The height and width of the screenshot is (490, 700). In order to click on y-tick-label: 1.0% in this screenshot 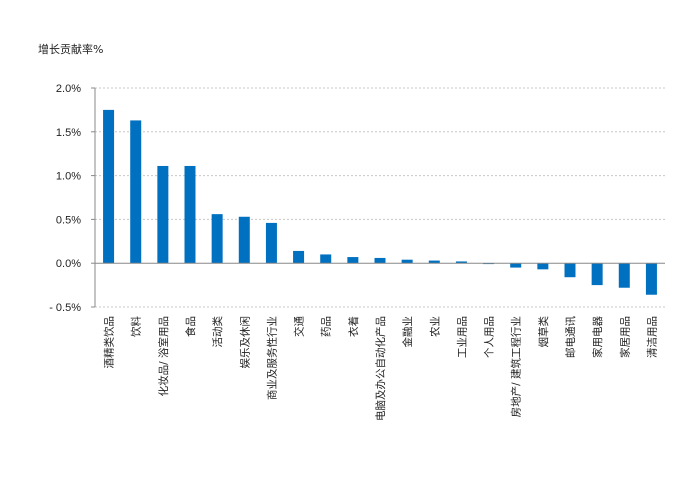, I will do `click(68, 177)`.